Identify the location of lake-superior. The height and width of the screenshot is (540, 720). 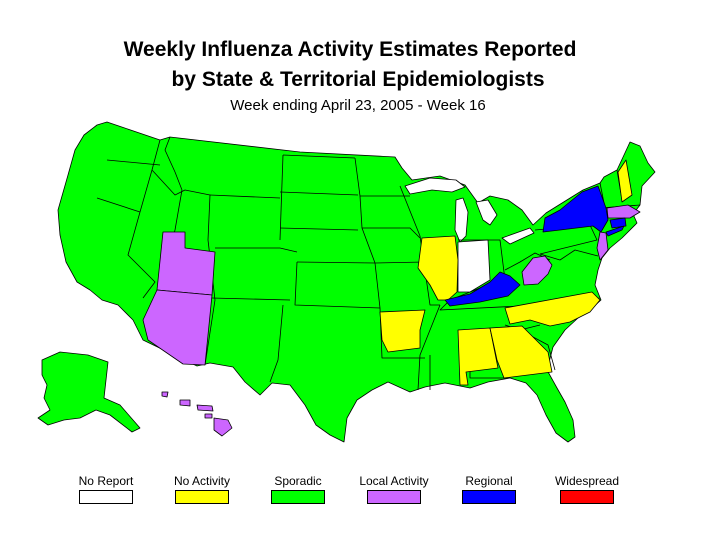
(435, 186).